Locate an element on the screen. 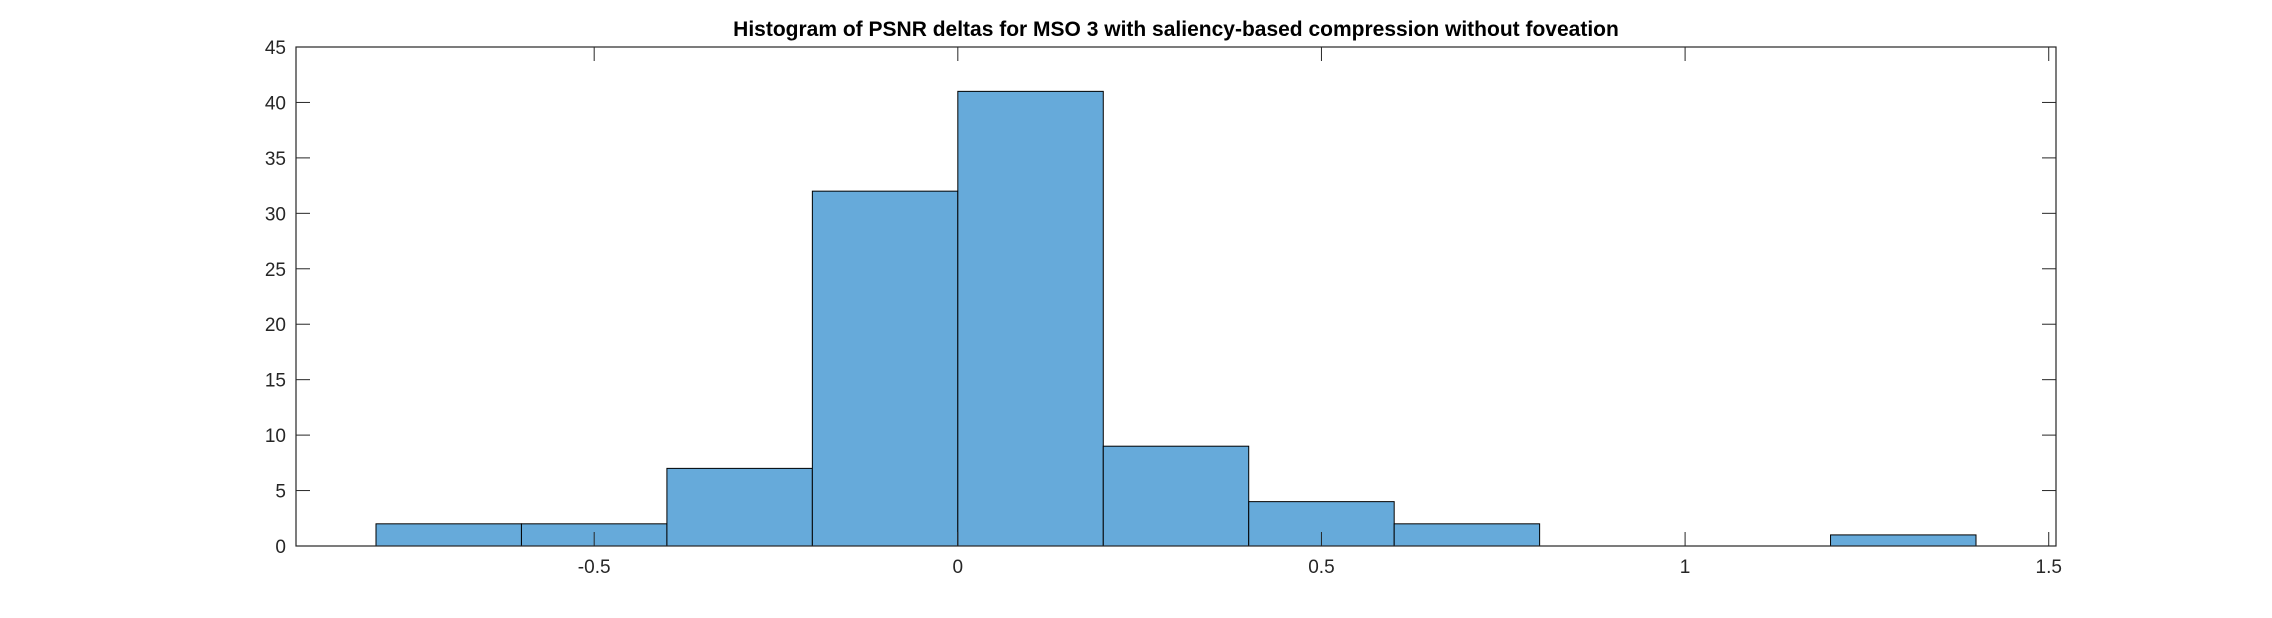 The width and height of the screenshot is (2272, 618). y-tick-label: 0 is located at coordinates (280, 547).